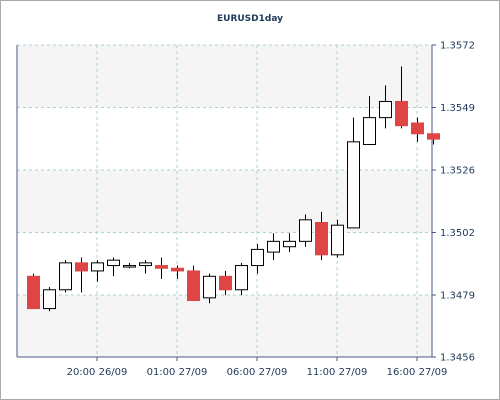 The image size is (500, 400). What do you see at coordinates (457, 296) in the screenshot?
I see `y-tick-label: 1.3479` at bounding box center [457, 296].